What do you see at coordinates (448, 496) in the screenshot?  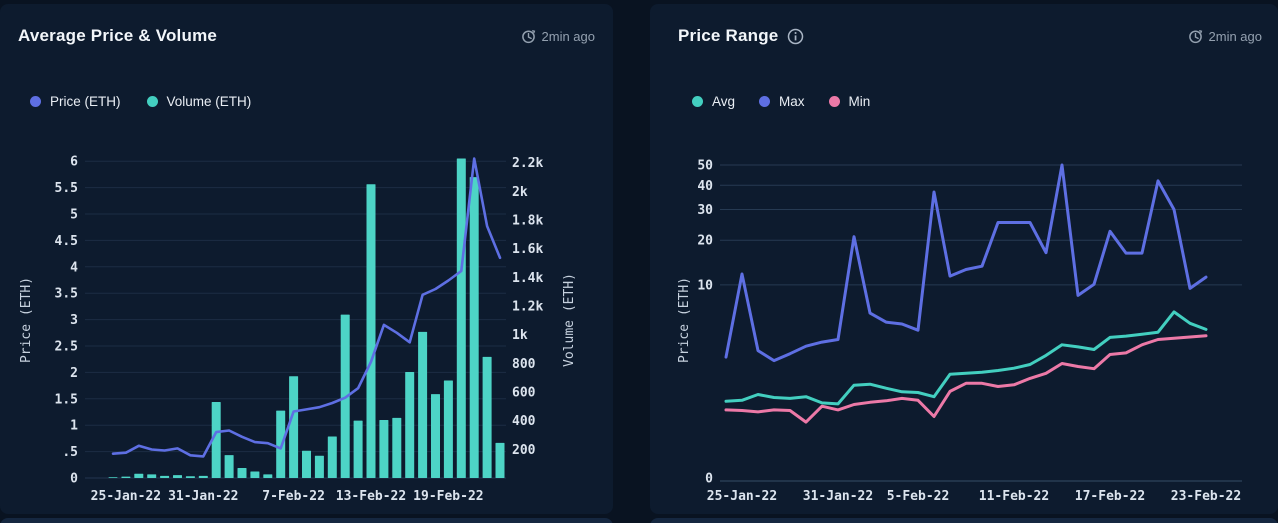 I see `x-axis-tick: 19-Feb-22` at bounding box center [448, 496].